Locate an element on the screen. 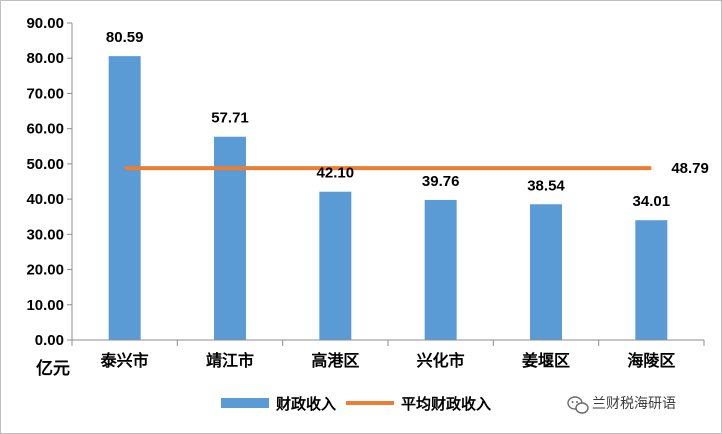 The image size is (722, 434). y-tick-label: 70.00 is located at coordinates (45, 93).